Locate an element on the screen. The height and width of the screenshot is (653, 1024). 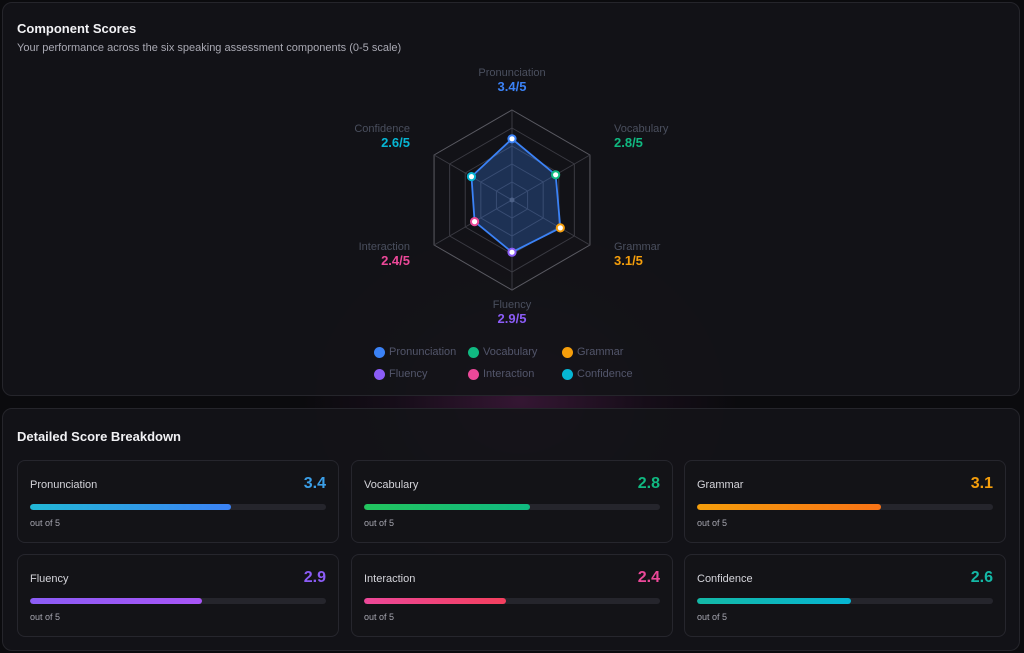
score-name: Vocabulary is located at coordinates (391, 485).